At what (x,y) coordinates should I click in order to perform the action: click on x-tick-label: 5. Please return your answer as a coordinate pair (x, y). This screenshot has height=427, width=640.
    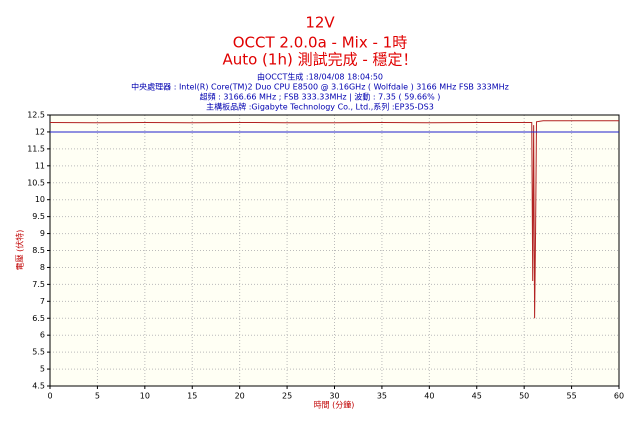
    Looking at the image, I should click on (97, 396).